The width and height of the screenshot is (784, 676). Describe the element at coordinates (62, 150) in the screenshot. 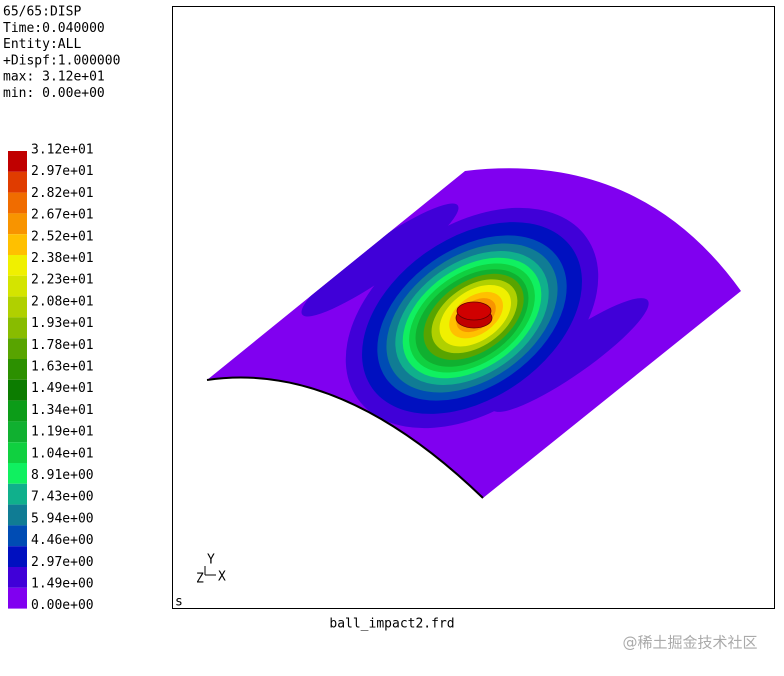

I see `legend-label: 3.12e+01` at that location.